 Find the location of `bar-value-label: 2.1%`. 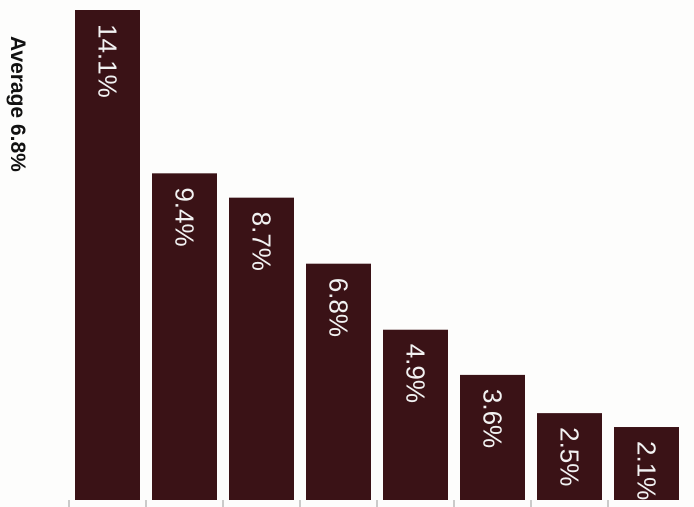

bar-value-label: 2.1% is located at coordinates (647, 470).